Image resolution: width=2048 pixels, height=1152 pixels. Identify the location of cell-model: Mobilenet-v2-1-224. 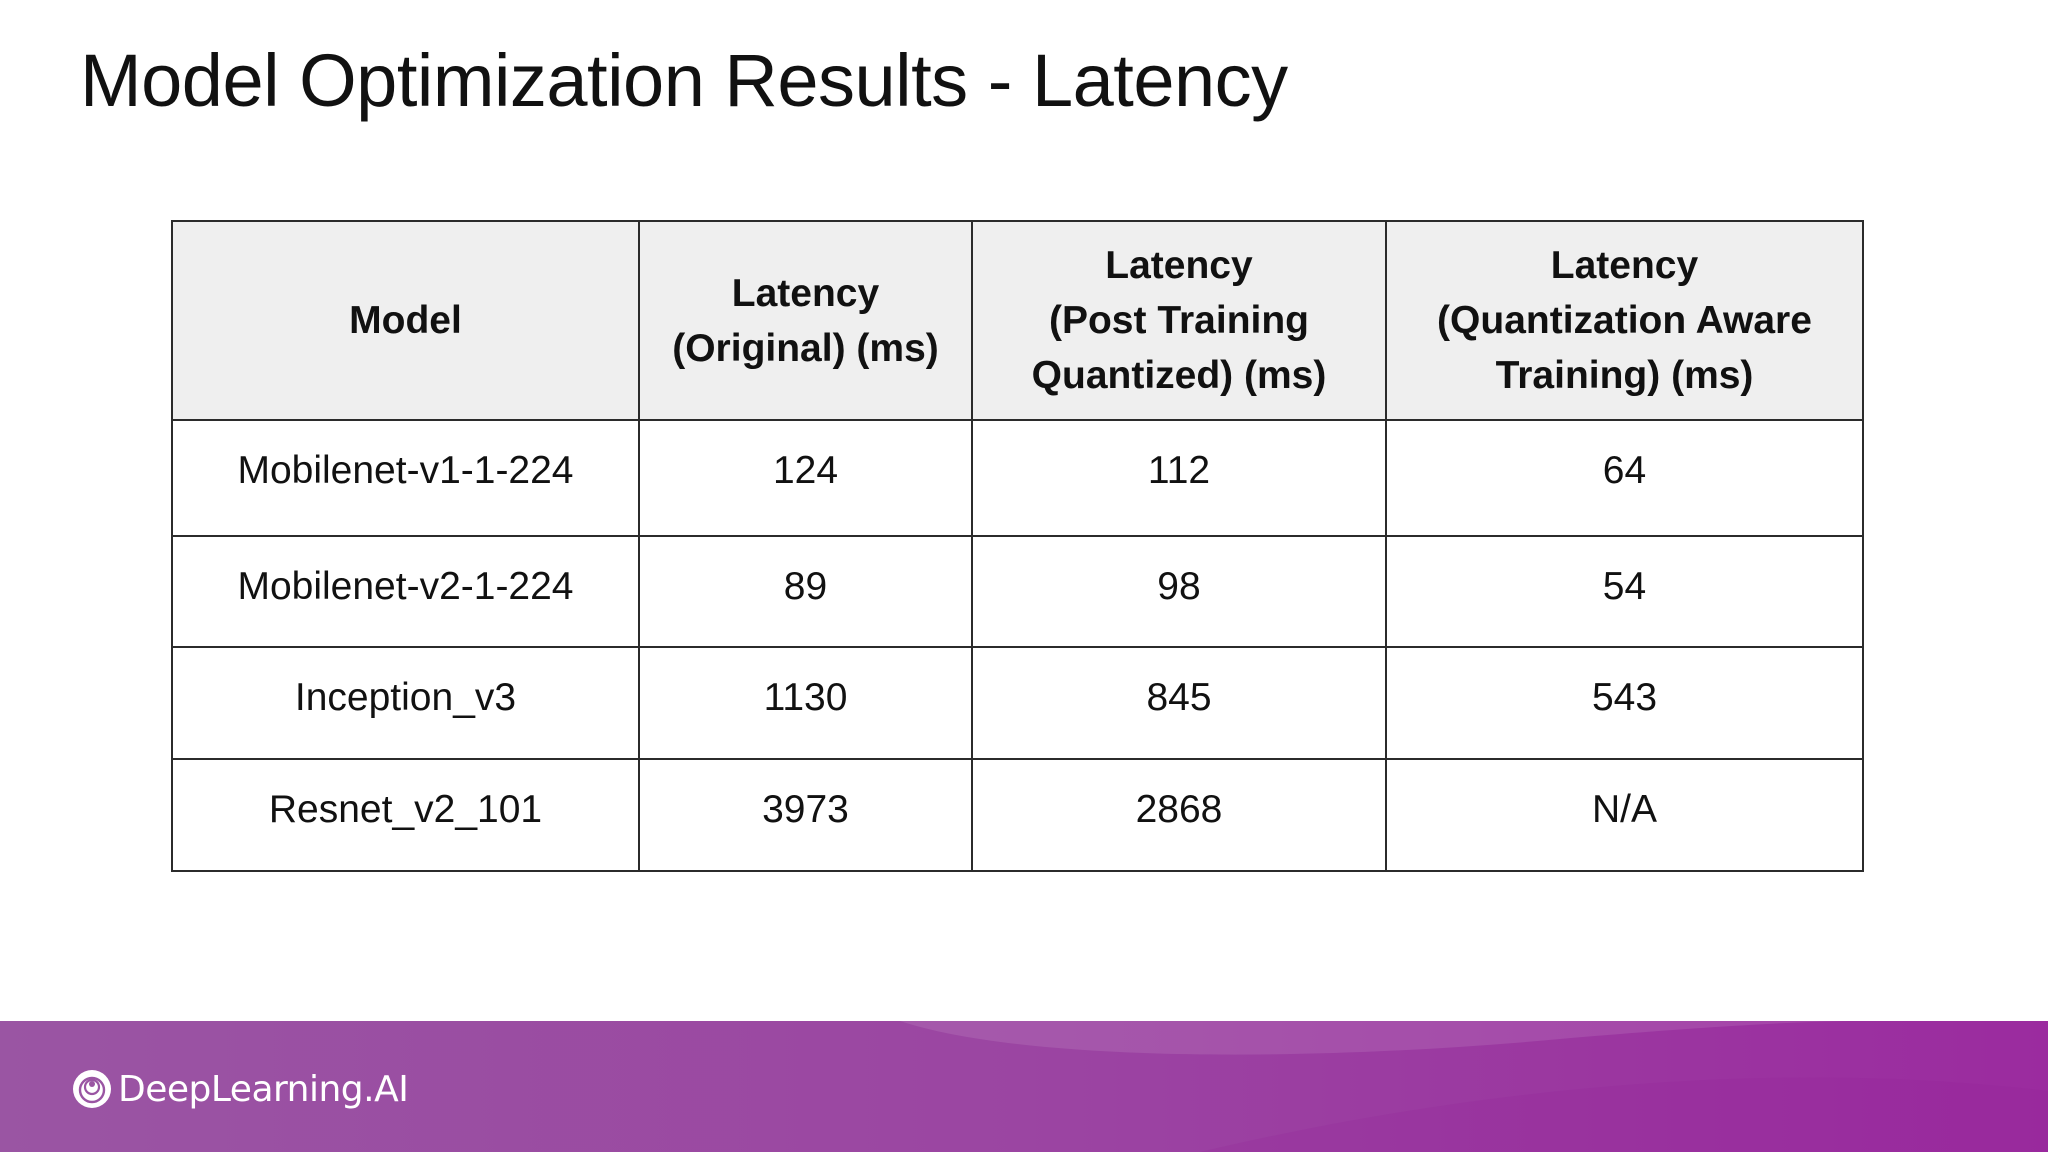
(405, 591).